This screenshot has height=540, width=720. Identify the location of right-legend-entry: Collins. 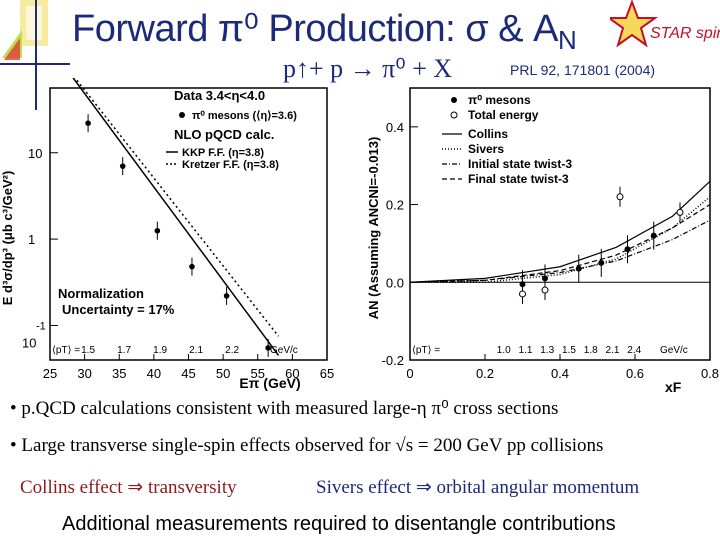
(488, 134).